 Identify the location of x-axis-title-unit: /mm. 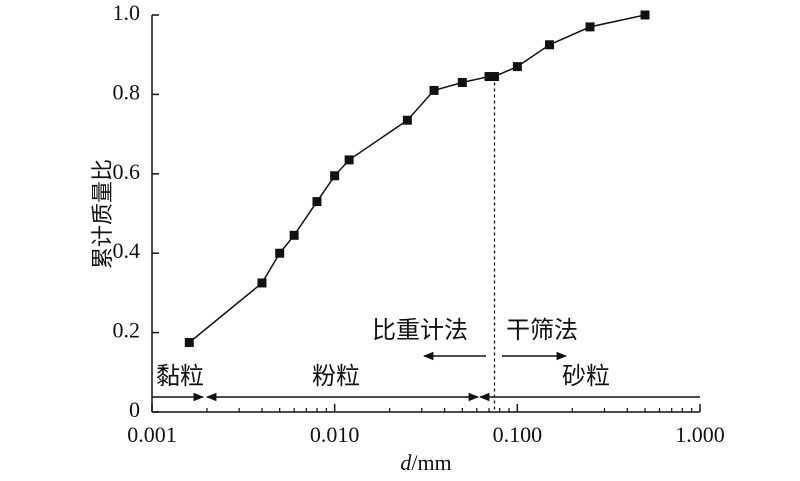
(431, 462).